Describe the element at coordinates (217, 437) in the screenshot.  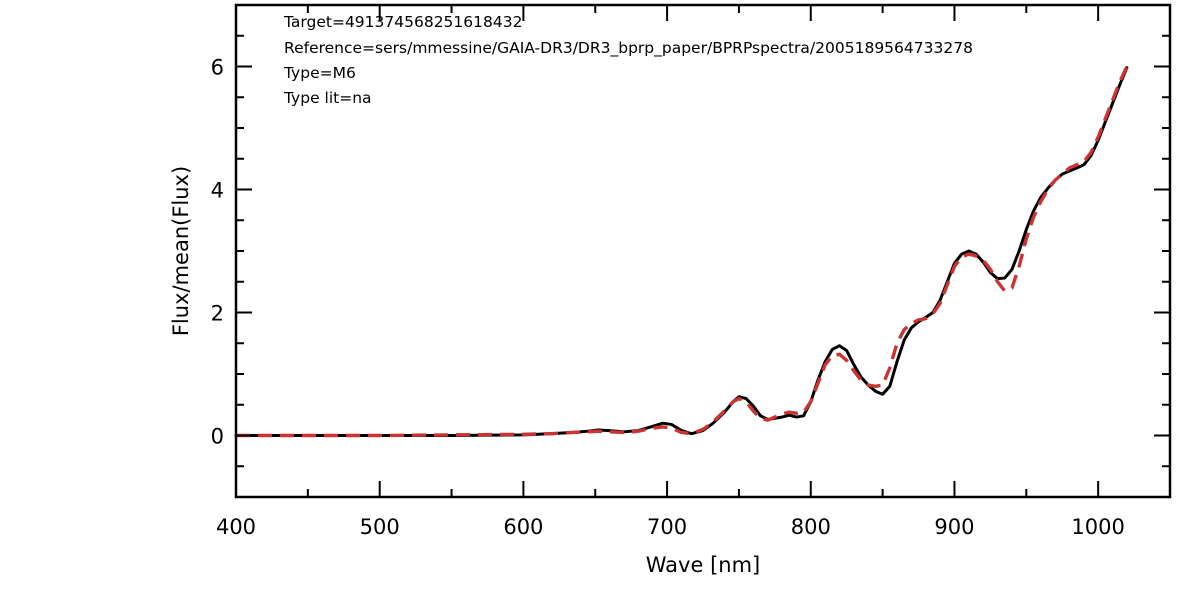
I see `y-tick-label: 0` at that location.